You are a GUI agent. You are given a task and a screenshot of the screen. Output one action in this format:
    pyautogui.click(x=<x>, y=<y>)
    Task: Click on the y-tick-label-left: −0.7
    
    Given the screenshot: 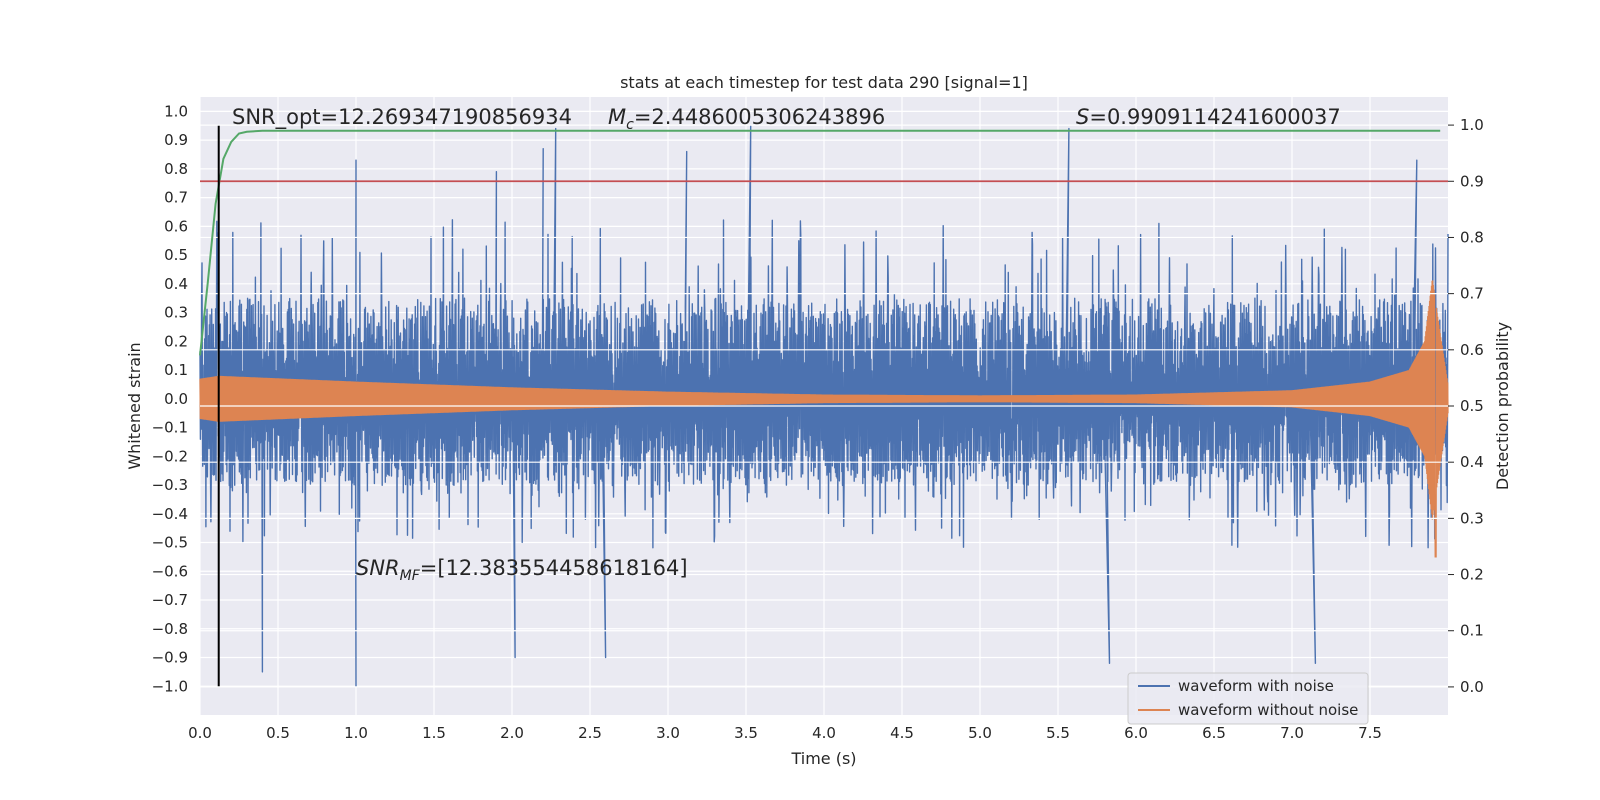 What is the action you would take?
    pyautogui.click(x=170, y=600)
    